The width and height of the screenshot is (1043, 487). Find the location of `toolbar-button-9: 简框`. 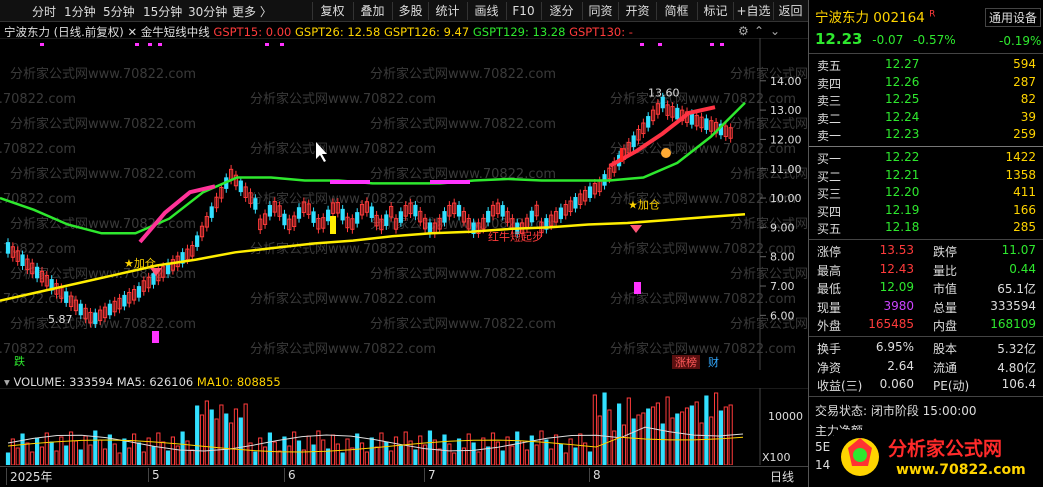

toolbar-button-9: 简框 is located at coordinates (676, 11).